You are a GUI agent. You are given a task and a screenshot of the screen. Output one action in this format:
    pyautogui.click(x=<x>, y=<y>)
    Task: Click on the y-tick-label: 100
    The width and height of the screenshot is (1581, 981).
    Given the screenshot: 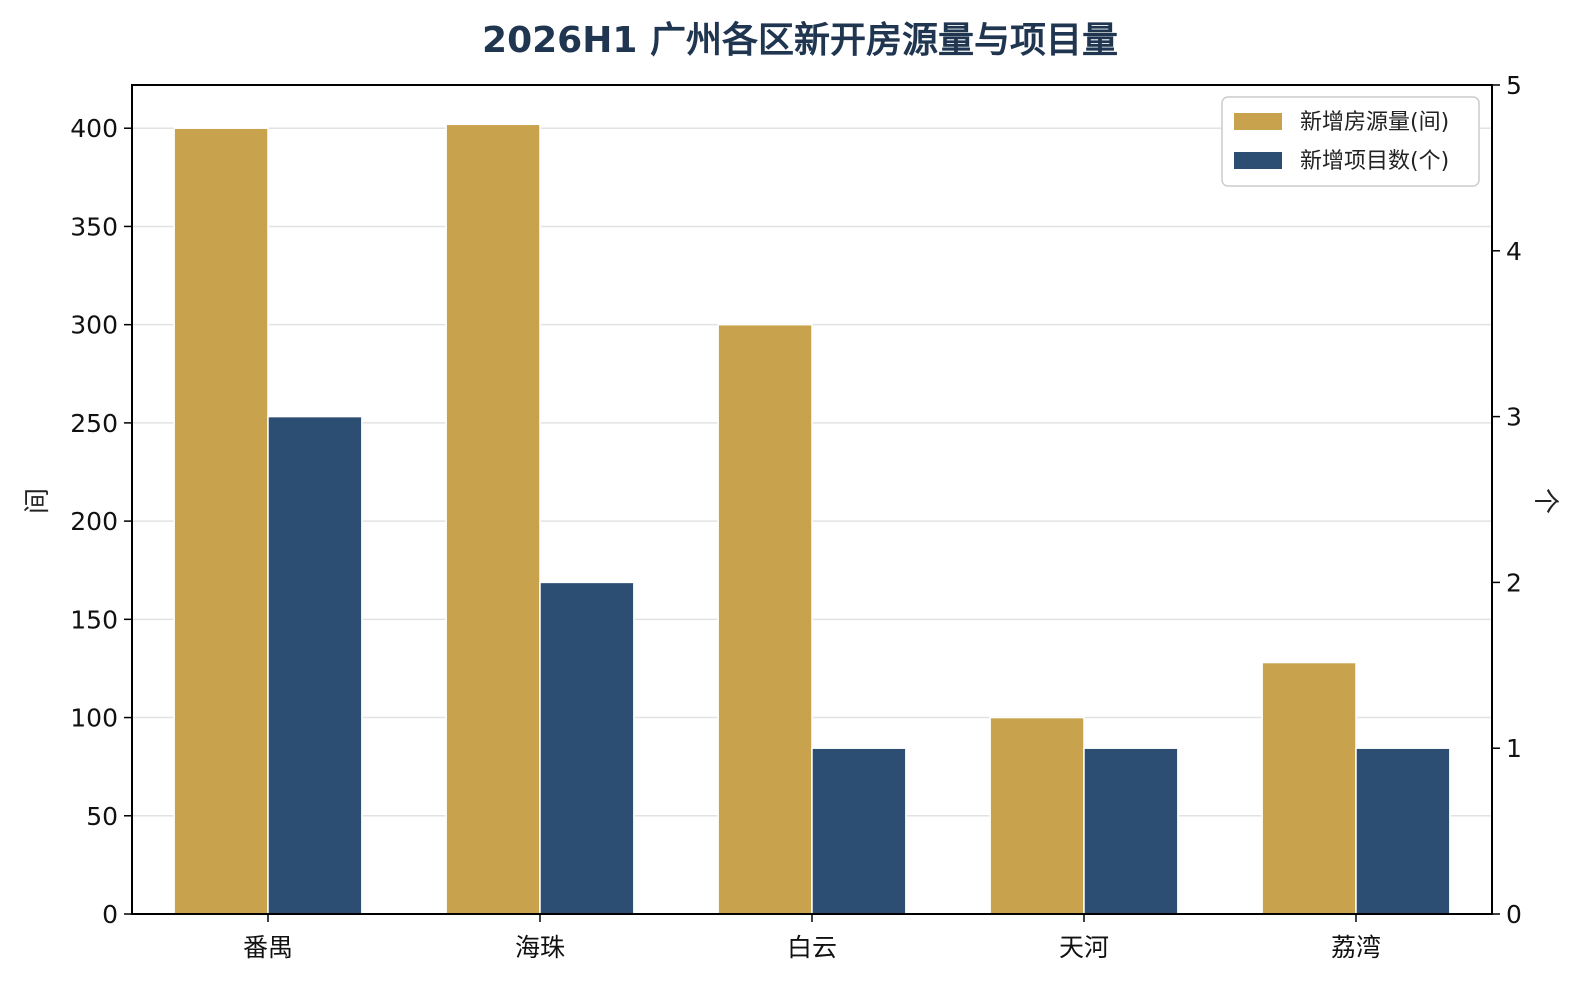 What is the action you would take?
    pyautogui.click(x=94, y=718)
    